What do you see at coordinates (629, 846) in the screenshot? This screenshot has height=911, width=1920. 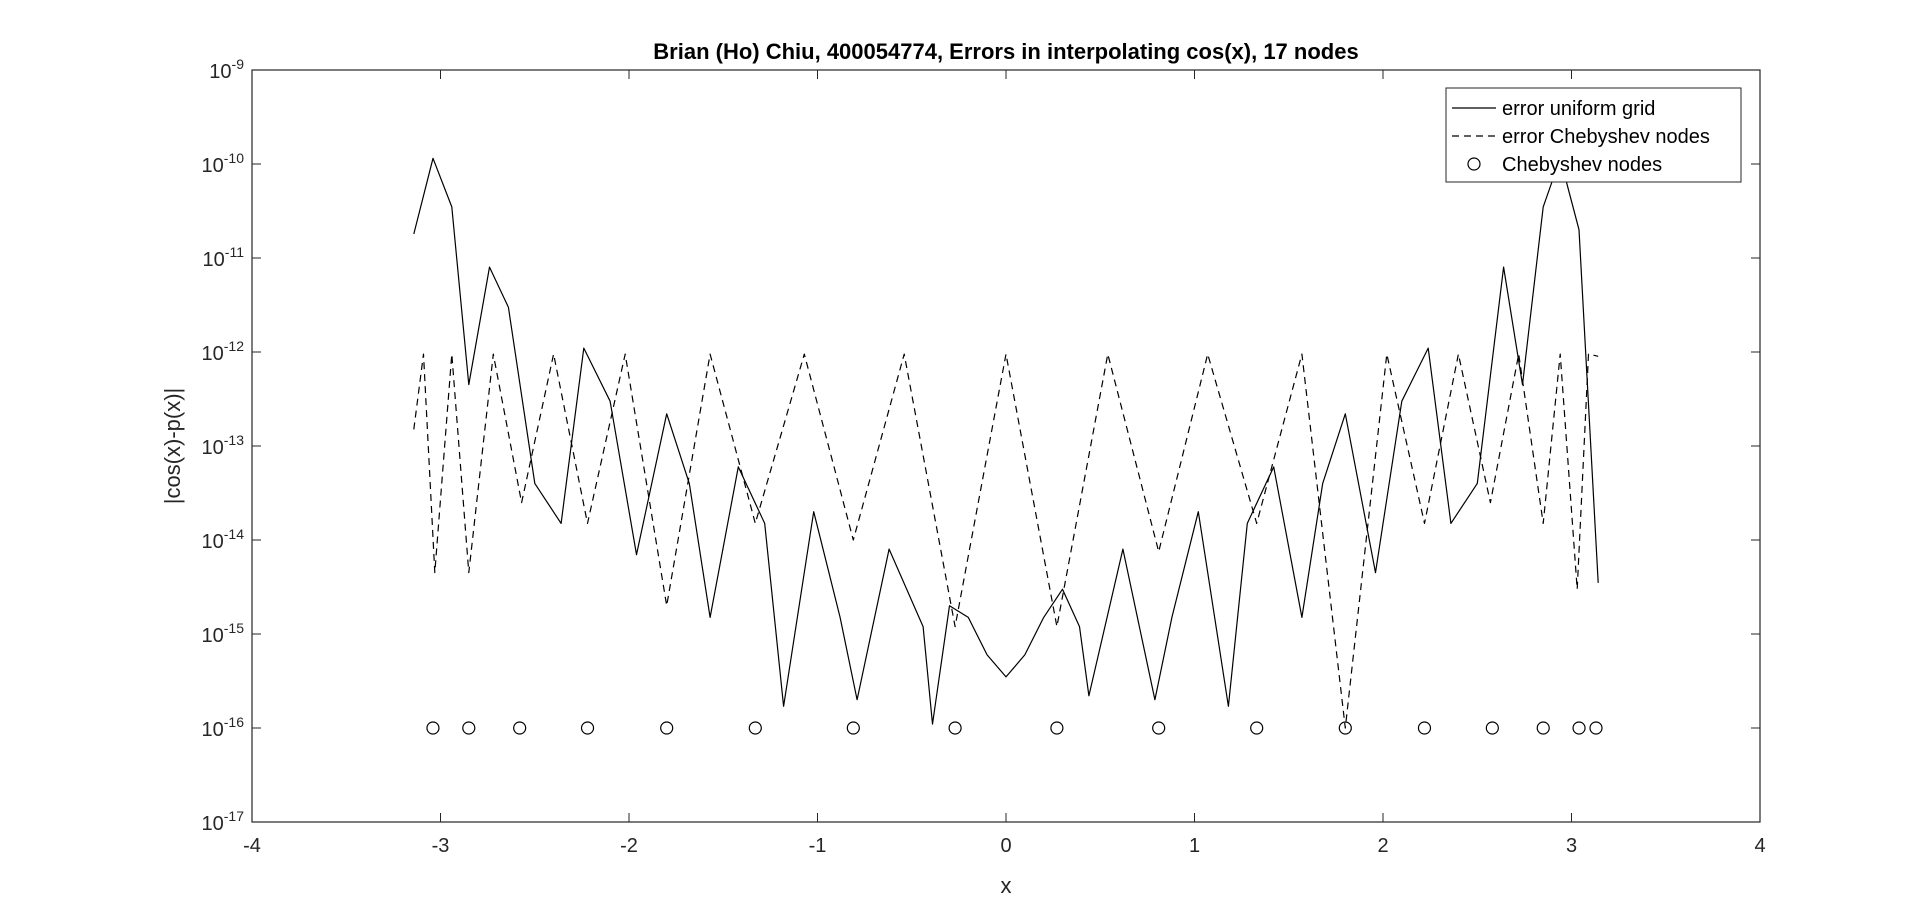 I see `x-tick-label: -2` at bounding box center [629, 846].